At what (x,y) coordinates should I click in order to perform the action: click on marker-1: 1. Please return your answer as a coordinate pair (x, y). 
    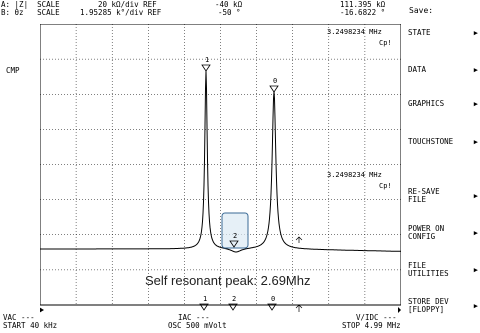
    Looking at the image, I should click on (206, 64).